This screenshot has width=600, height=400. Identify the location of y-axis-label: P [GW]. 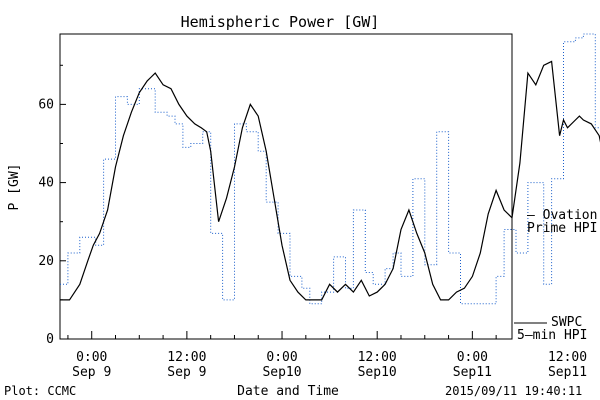
(14, 187).